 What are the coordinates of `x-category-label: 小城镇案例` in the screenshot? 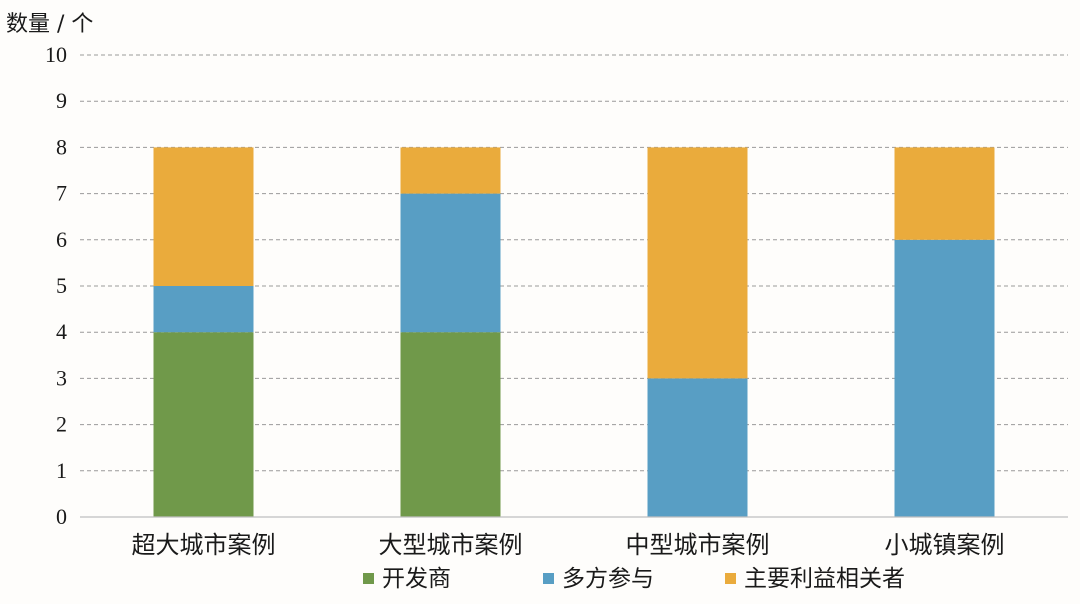 It's located at (945, 545).